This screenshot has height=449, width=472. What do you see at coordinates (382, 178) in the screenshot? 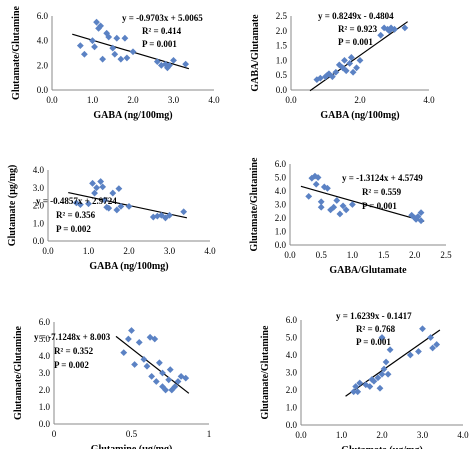
I see `regression-annotation: y = -1.3124x + 4.5749` at bounding box center [382, 178].